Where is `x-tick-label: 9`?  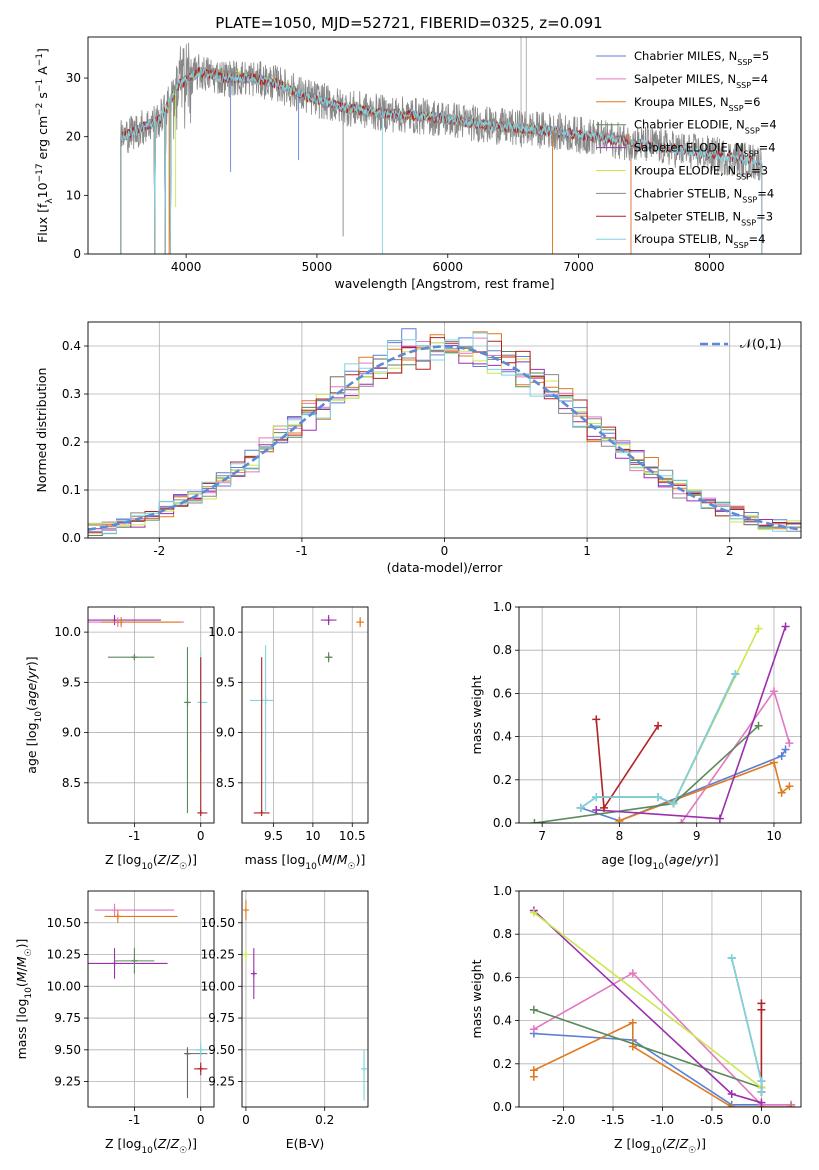
x-tick-label: 9 is located at coordinates (697, 836).